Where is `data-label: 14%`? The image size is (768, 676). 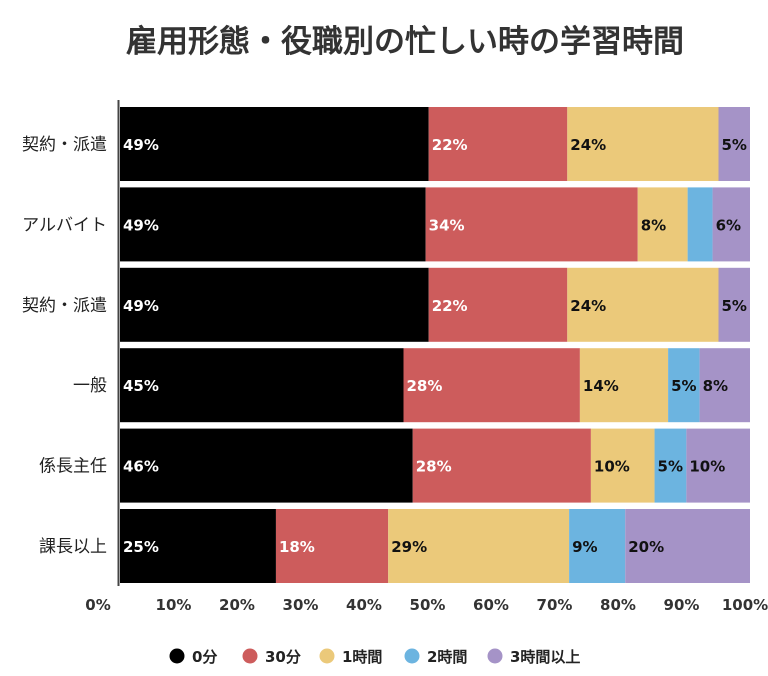 data-label: 14% is located at coordinates (601, 386).